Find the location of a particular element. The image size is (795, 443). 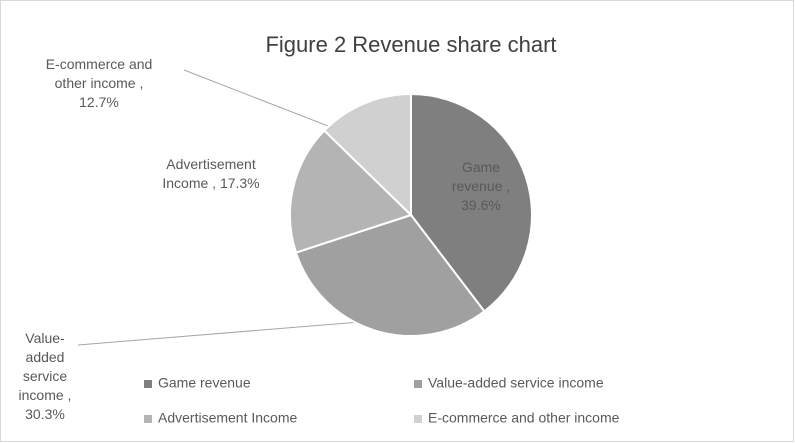

data-label: E-commerce and other income , 12.7% is located at coordinates (99, 83).